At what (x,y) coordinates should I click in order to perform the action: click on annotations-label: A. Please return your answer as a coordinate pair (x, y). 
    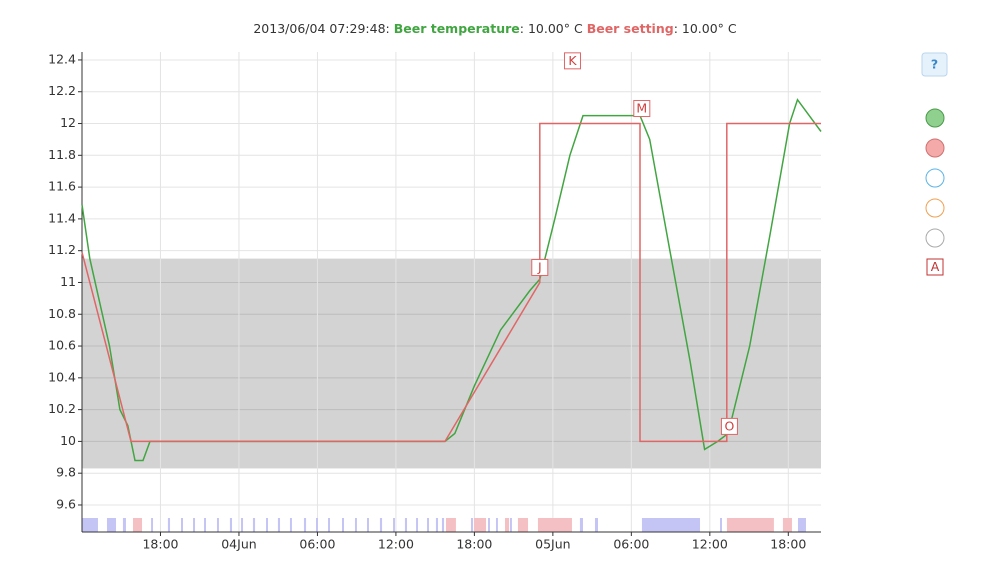
    Looking at the image, I should click on (935, 266).